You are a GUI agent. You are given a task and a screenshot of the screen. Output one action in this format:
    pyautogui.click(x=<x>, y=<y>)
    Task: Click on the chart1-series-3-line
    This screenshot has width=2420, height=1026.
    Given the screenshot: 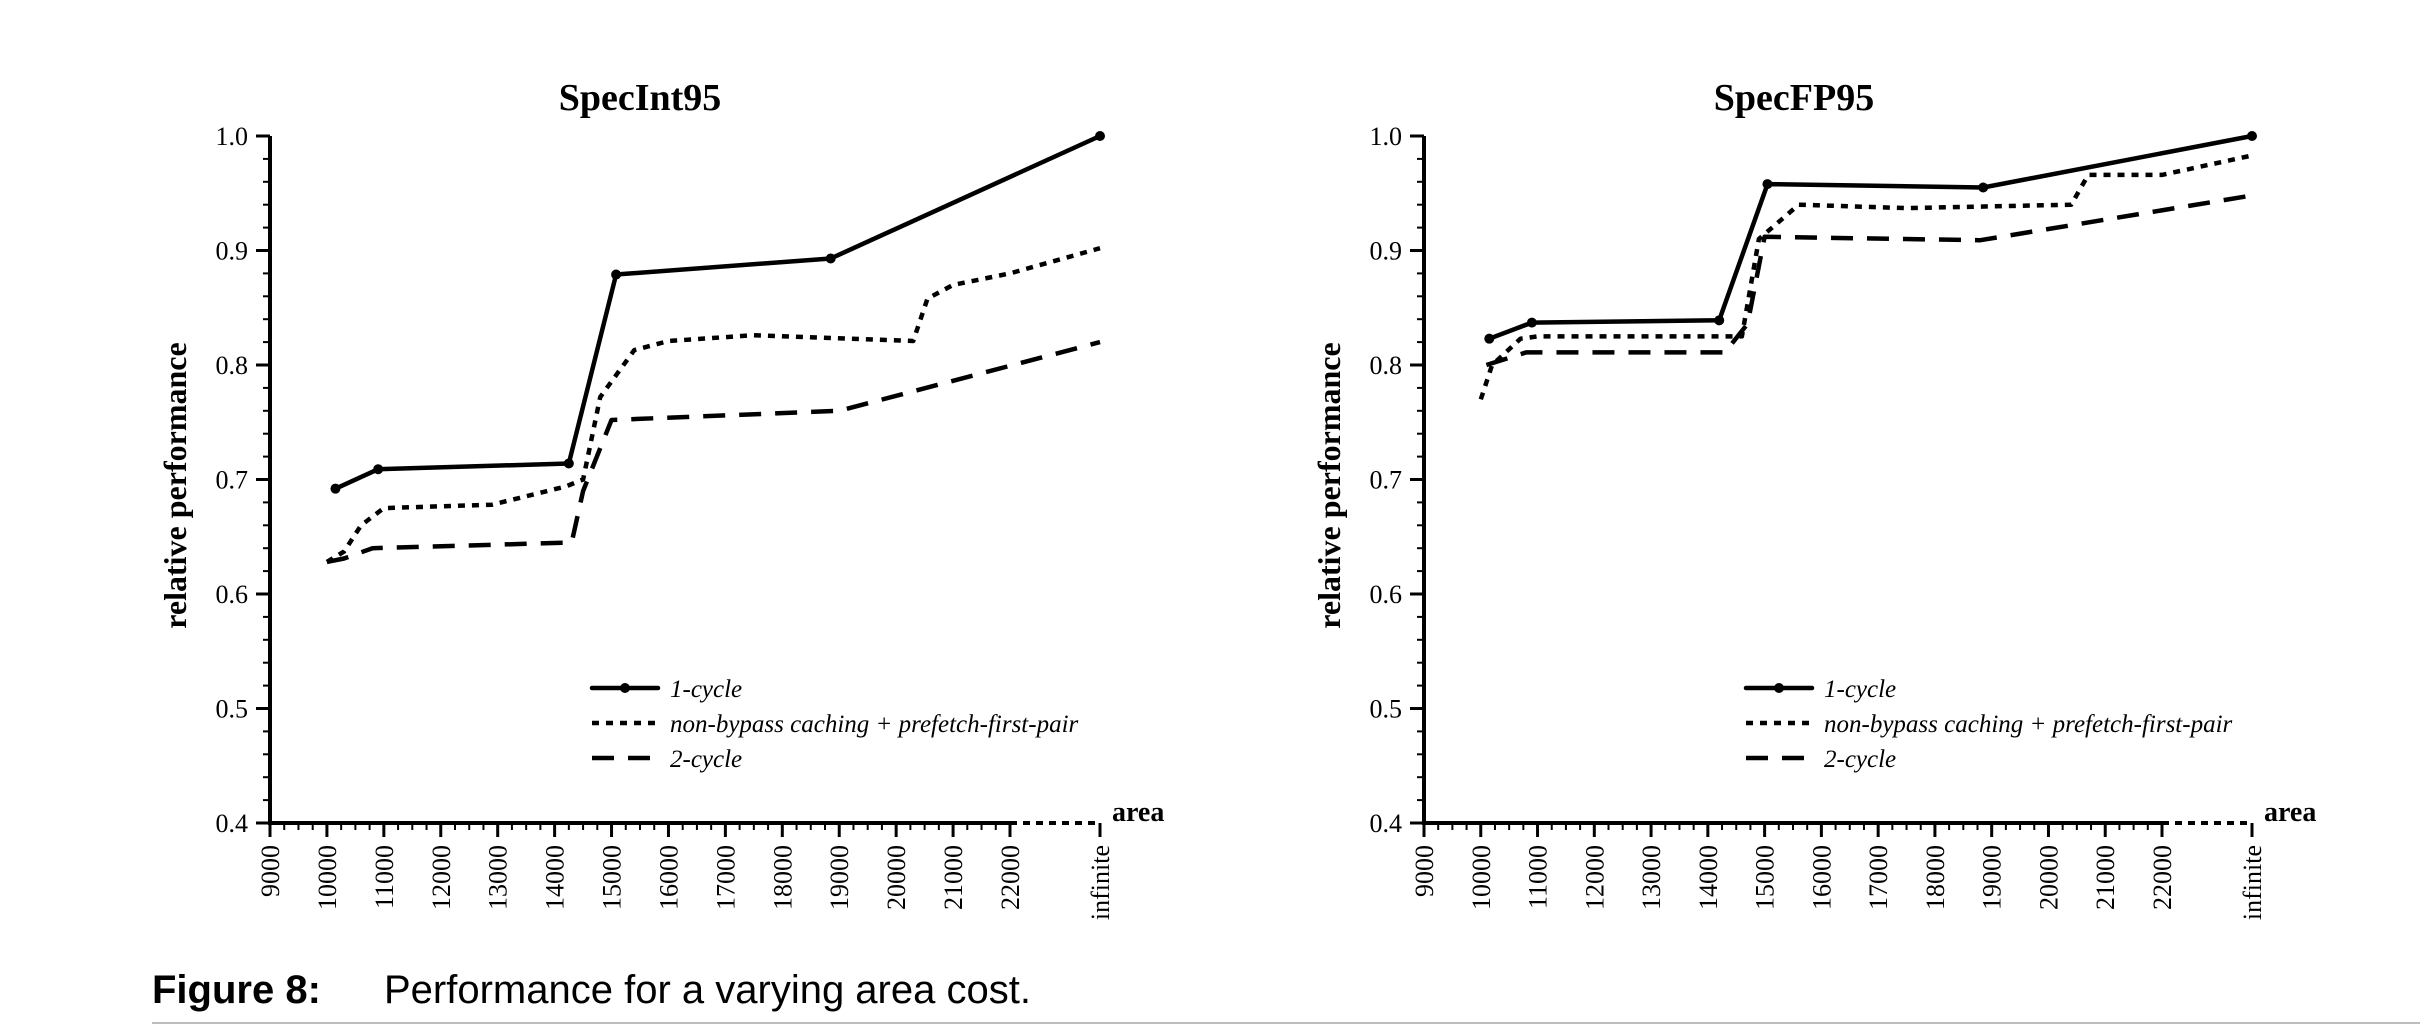 What is the action you would take?
    pyautogui.click(x=713, y=452)
    